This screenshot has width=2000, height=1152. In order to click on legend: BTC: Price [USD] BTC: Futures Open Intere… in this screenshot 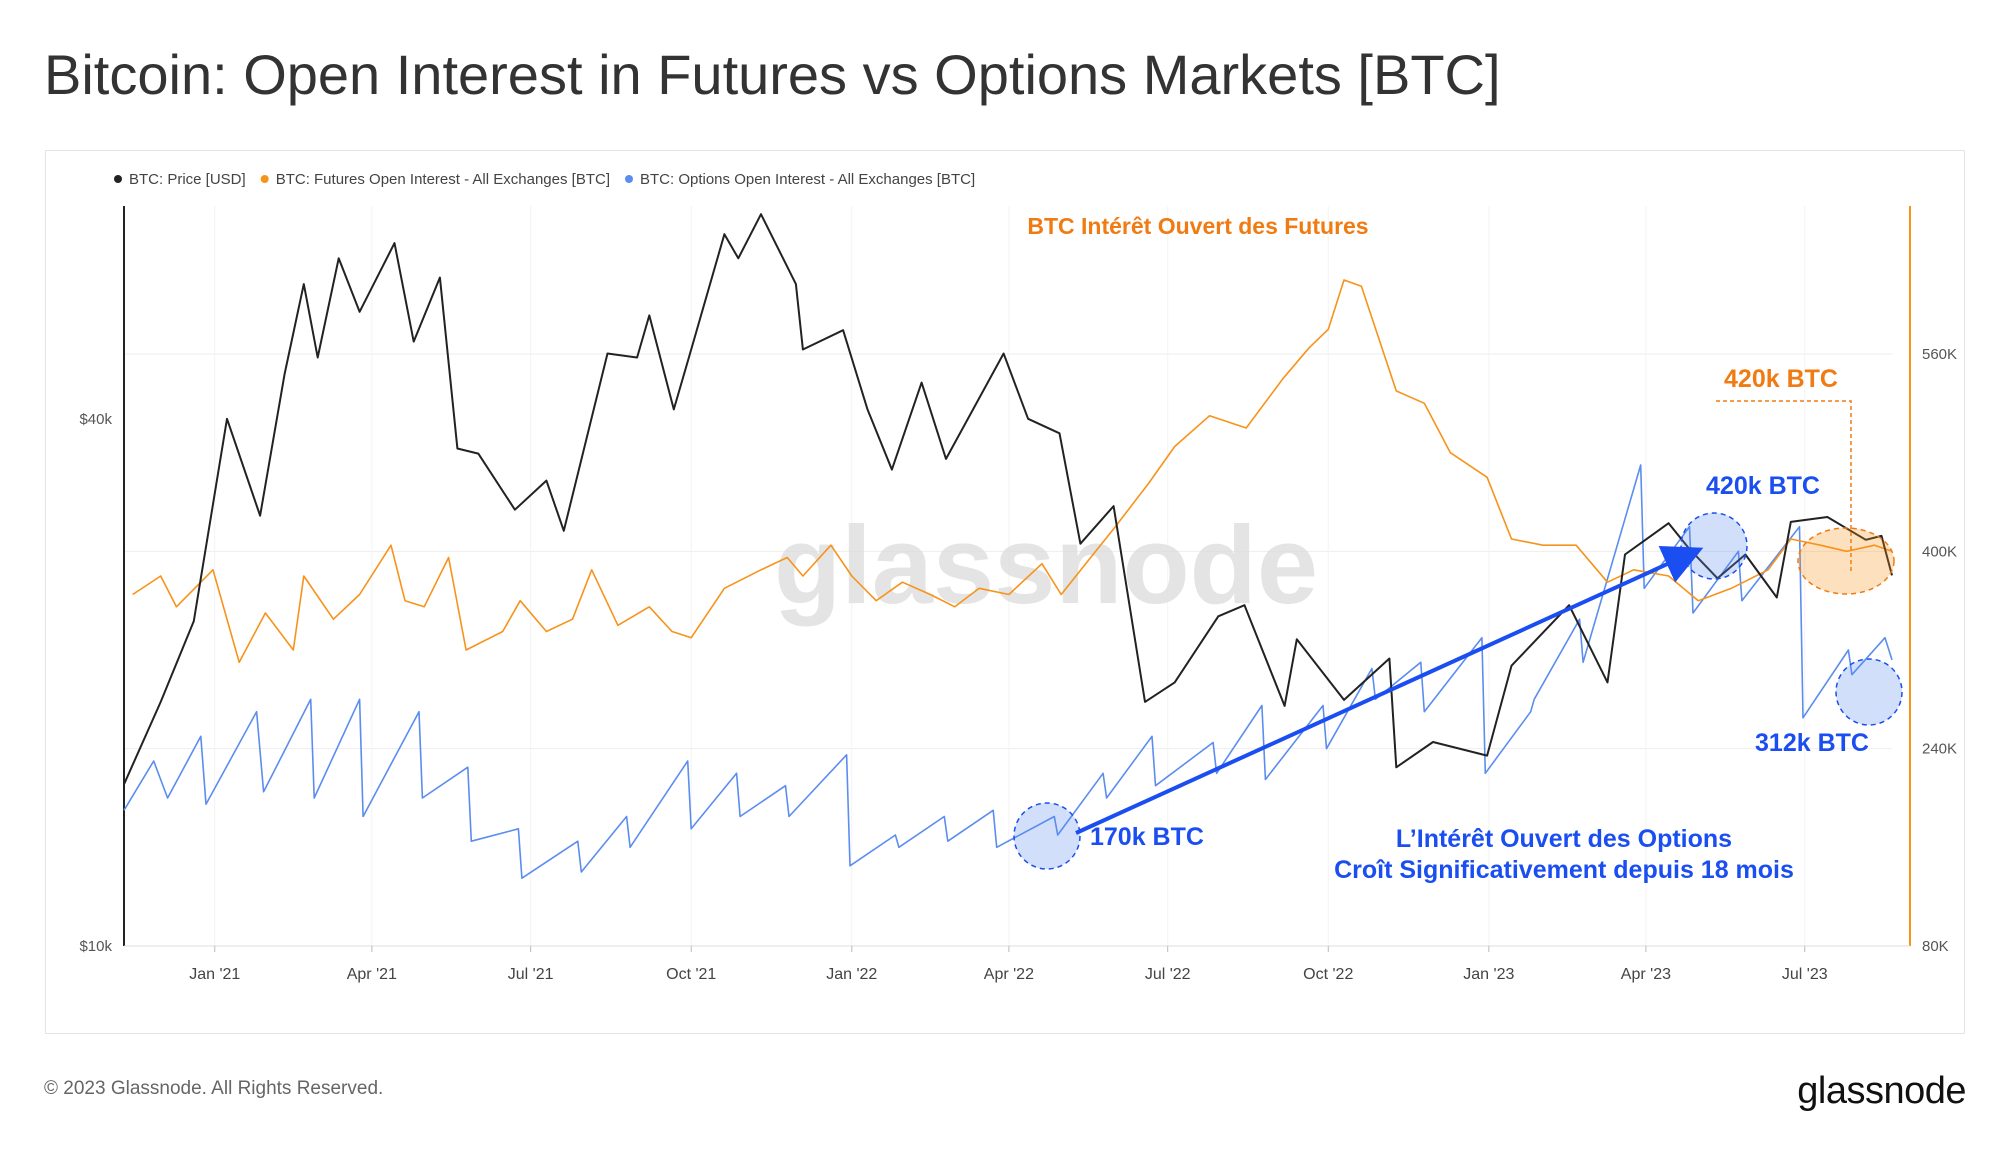, I will do `click(544, 179)`.